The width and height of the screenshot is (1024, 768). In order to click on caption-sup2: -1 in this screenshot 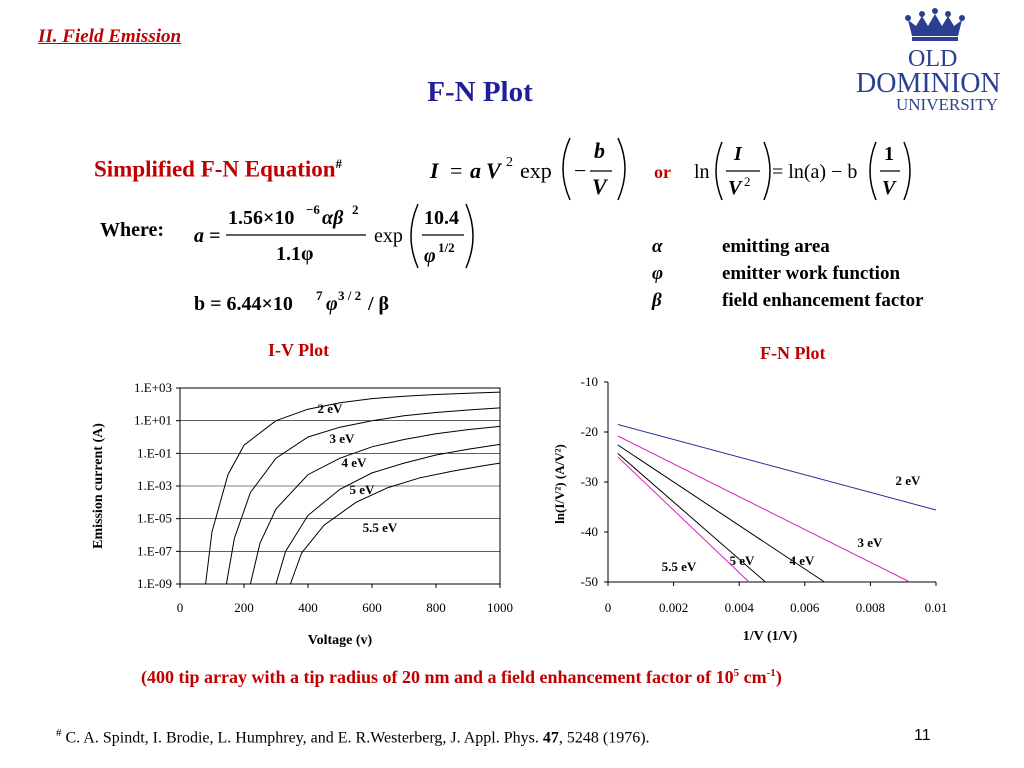, I will do `click(771, 673)`.